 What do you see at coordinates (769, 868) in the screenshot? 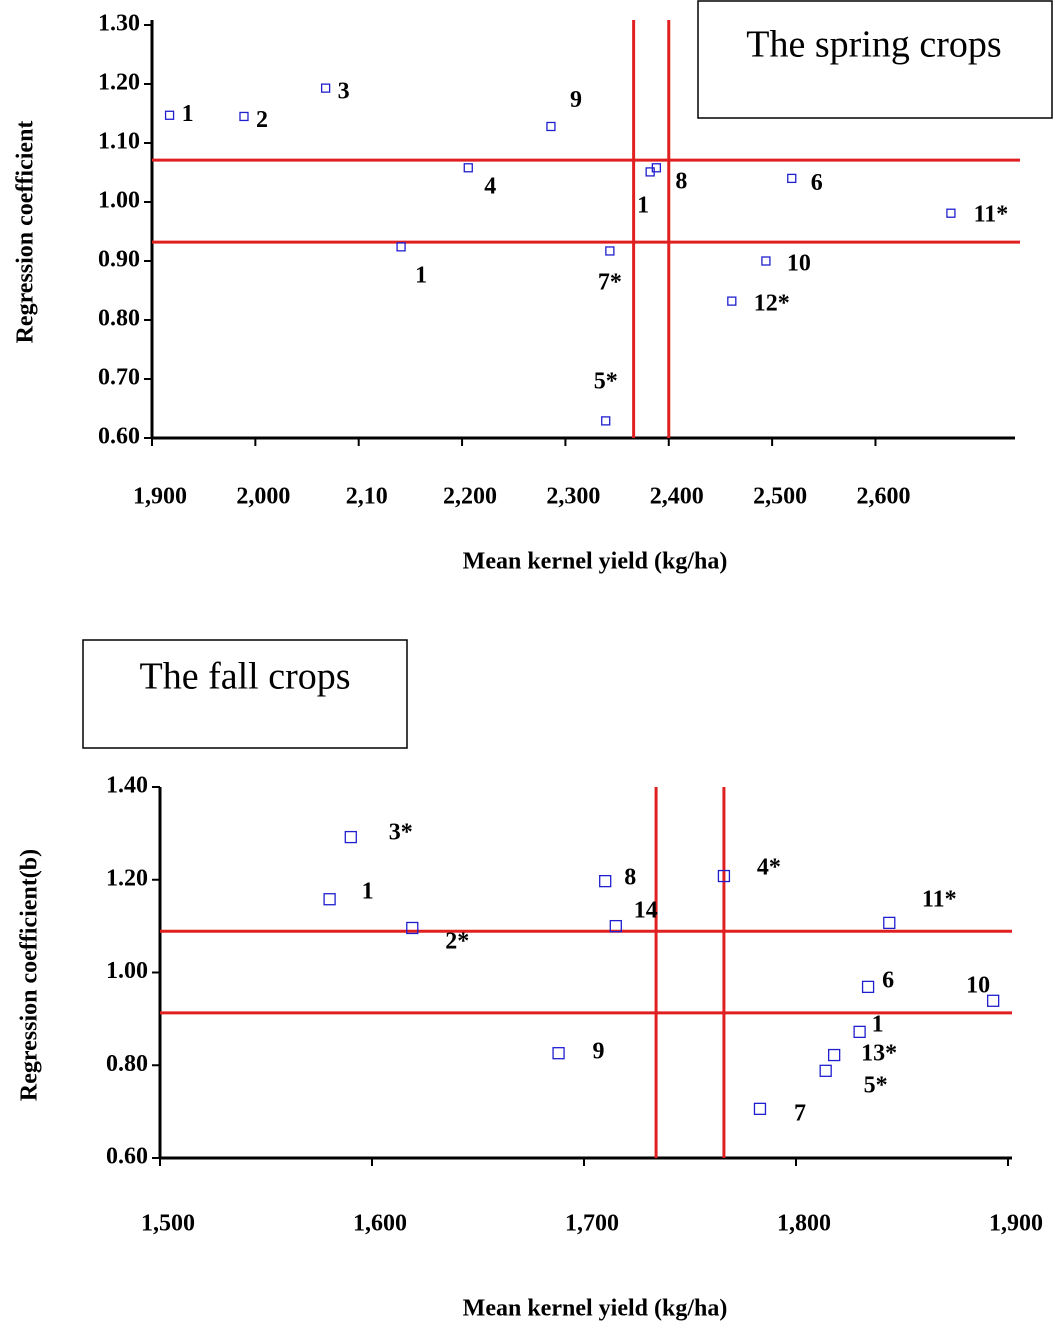
I see `data-label: 4*` at bounding box center [769, 868].